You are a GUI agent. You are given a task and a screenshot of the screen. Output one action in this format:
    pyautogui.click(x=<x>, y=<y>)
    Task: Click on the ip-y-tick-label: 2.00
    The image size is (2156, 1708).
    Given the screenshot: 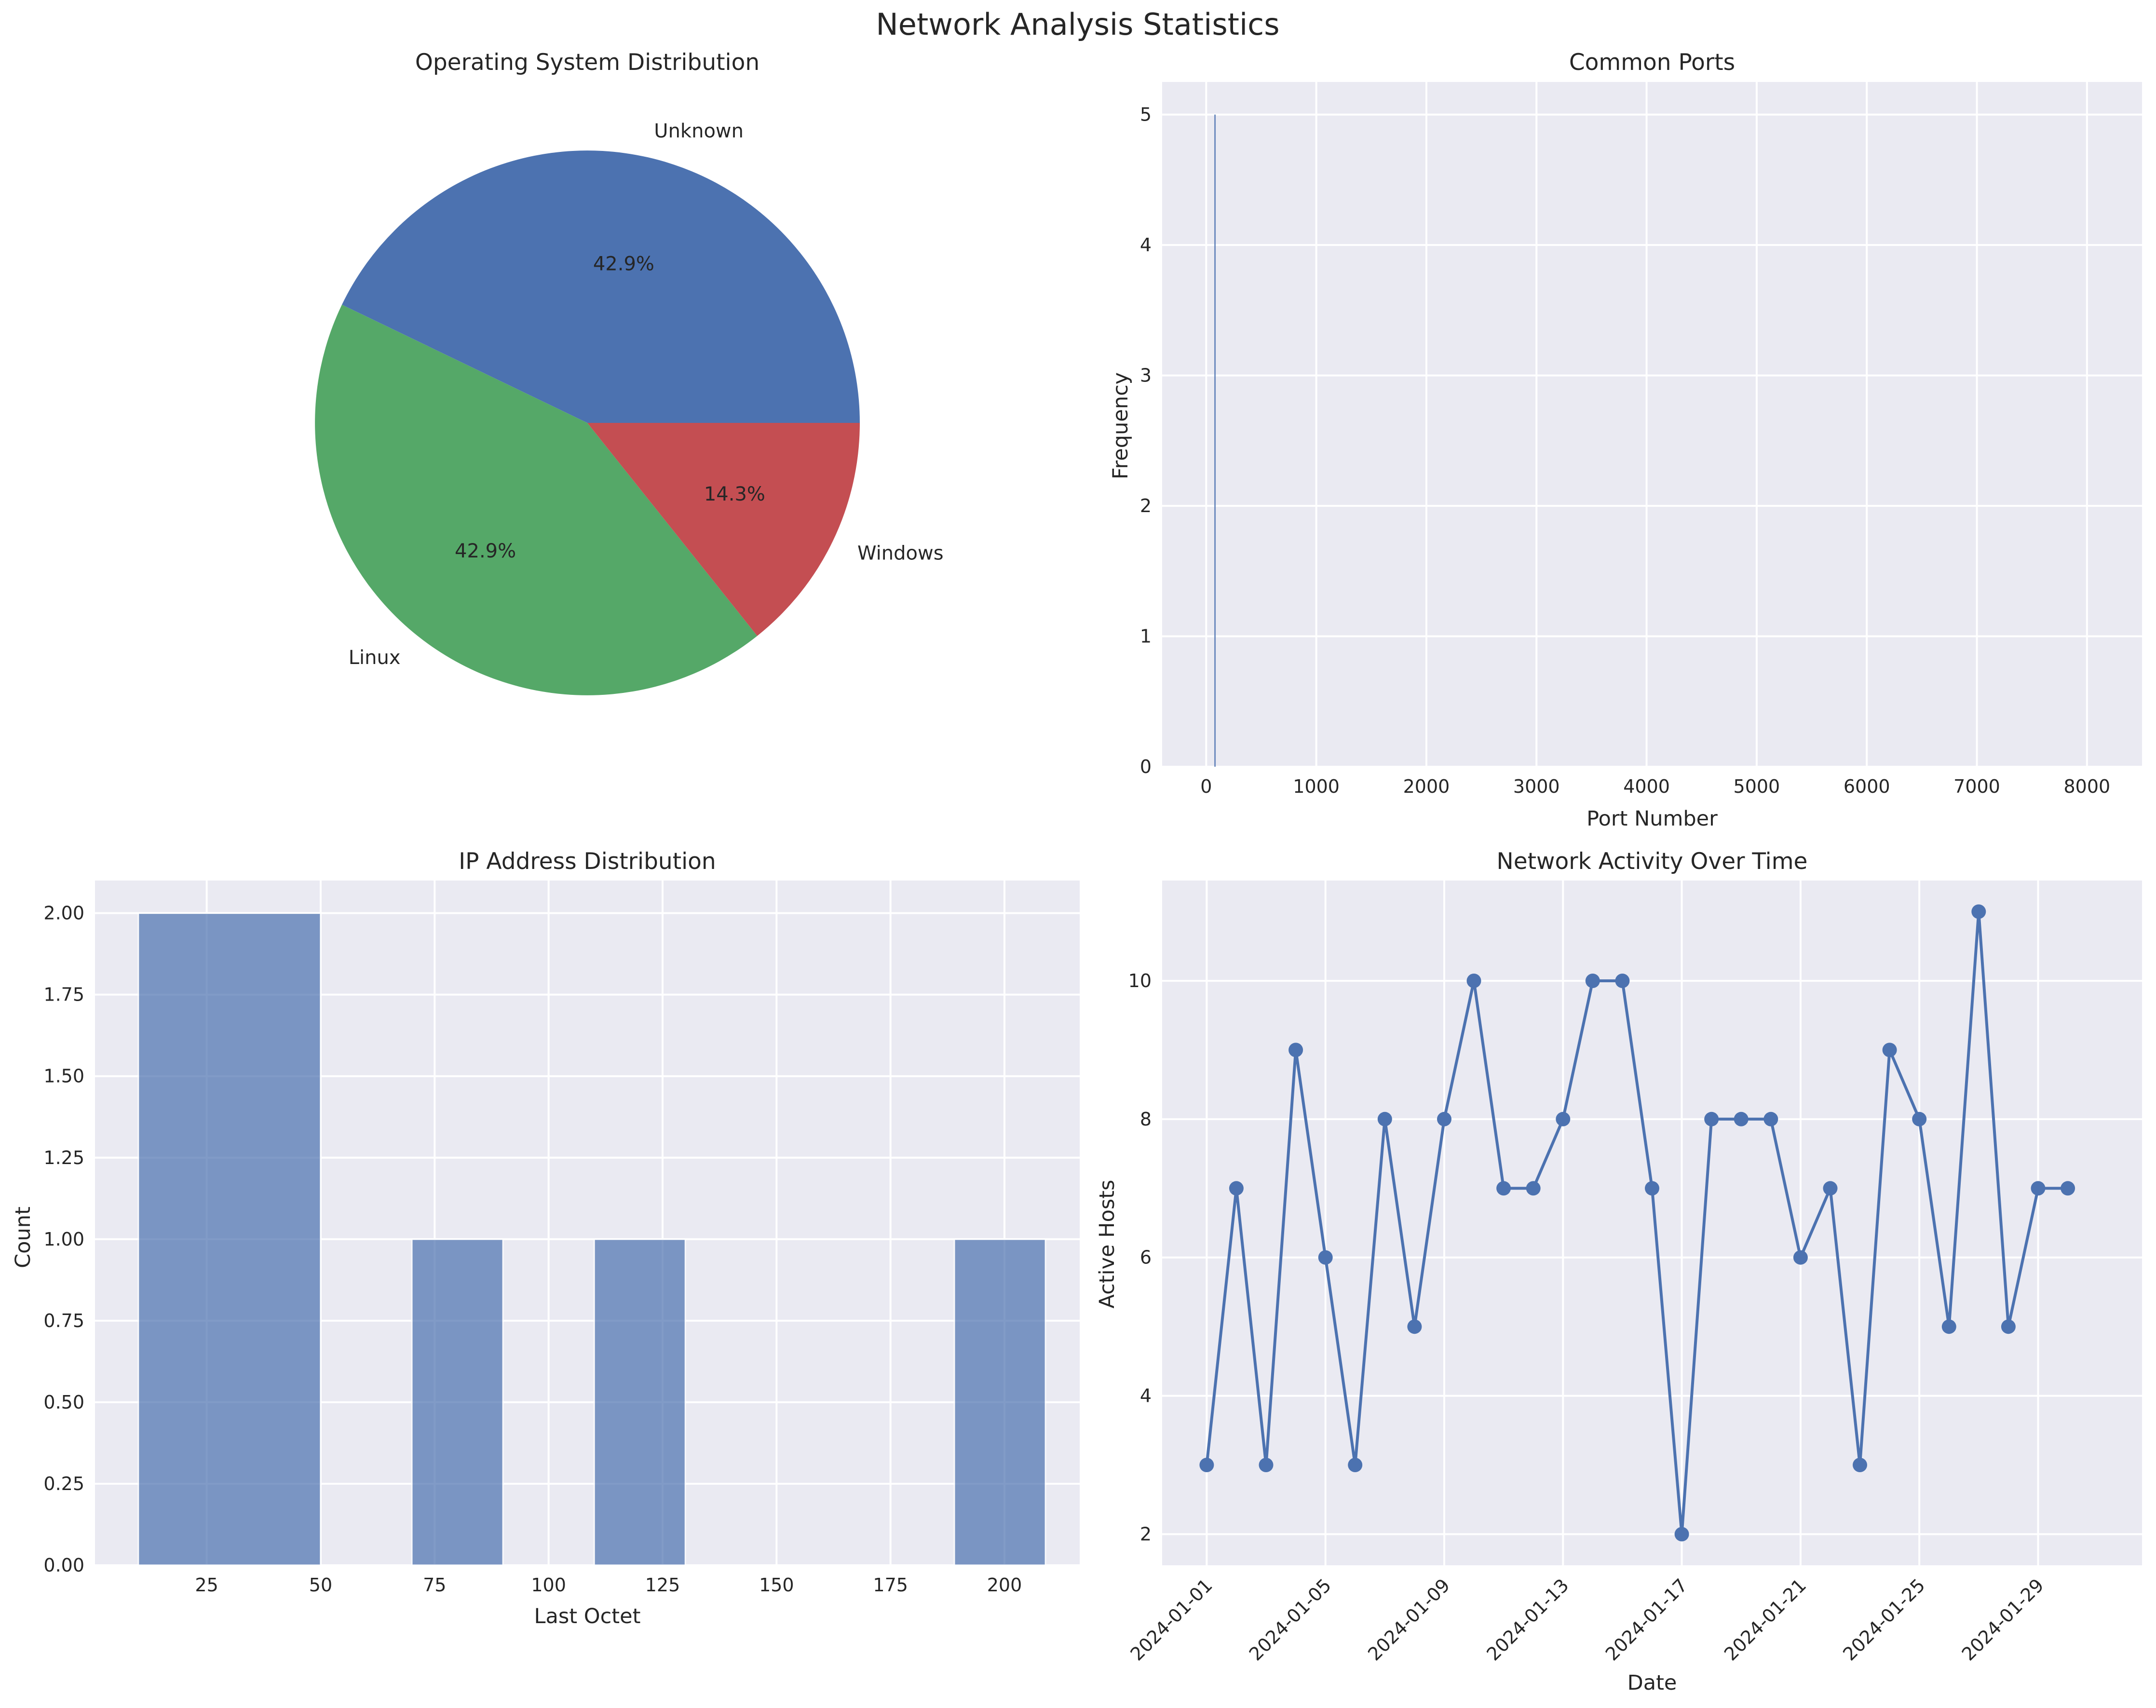 What is the action you would take?
    pyautogui.click(x=63, y=913)
    